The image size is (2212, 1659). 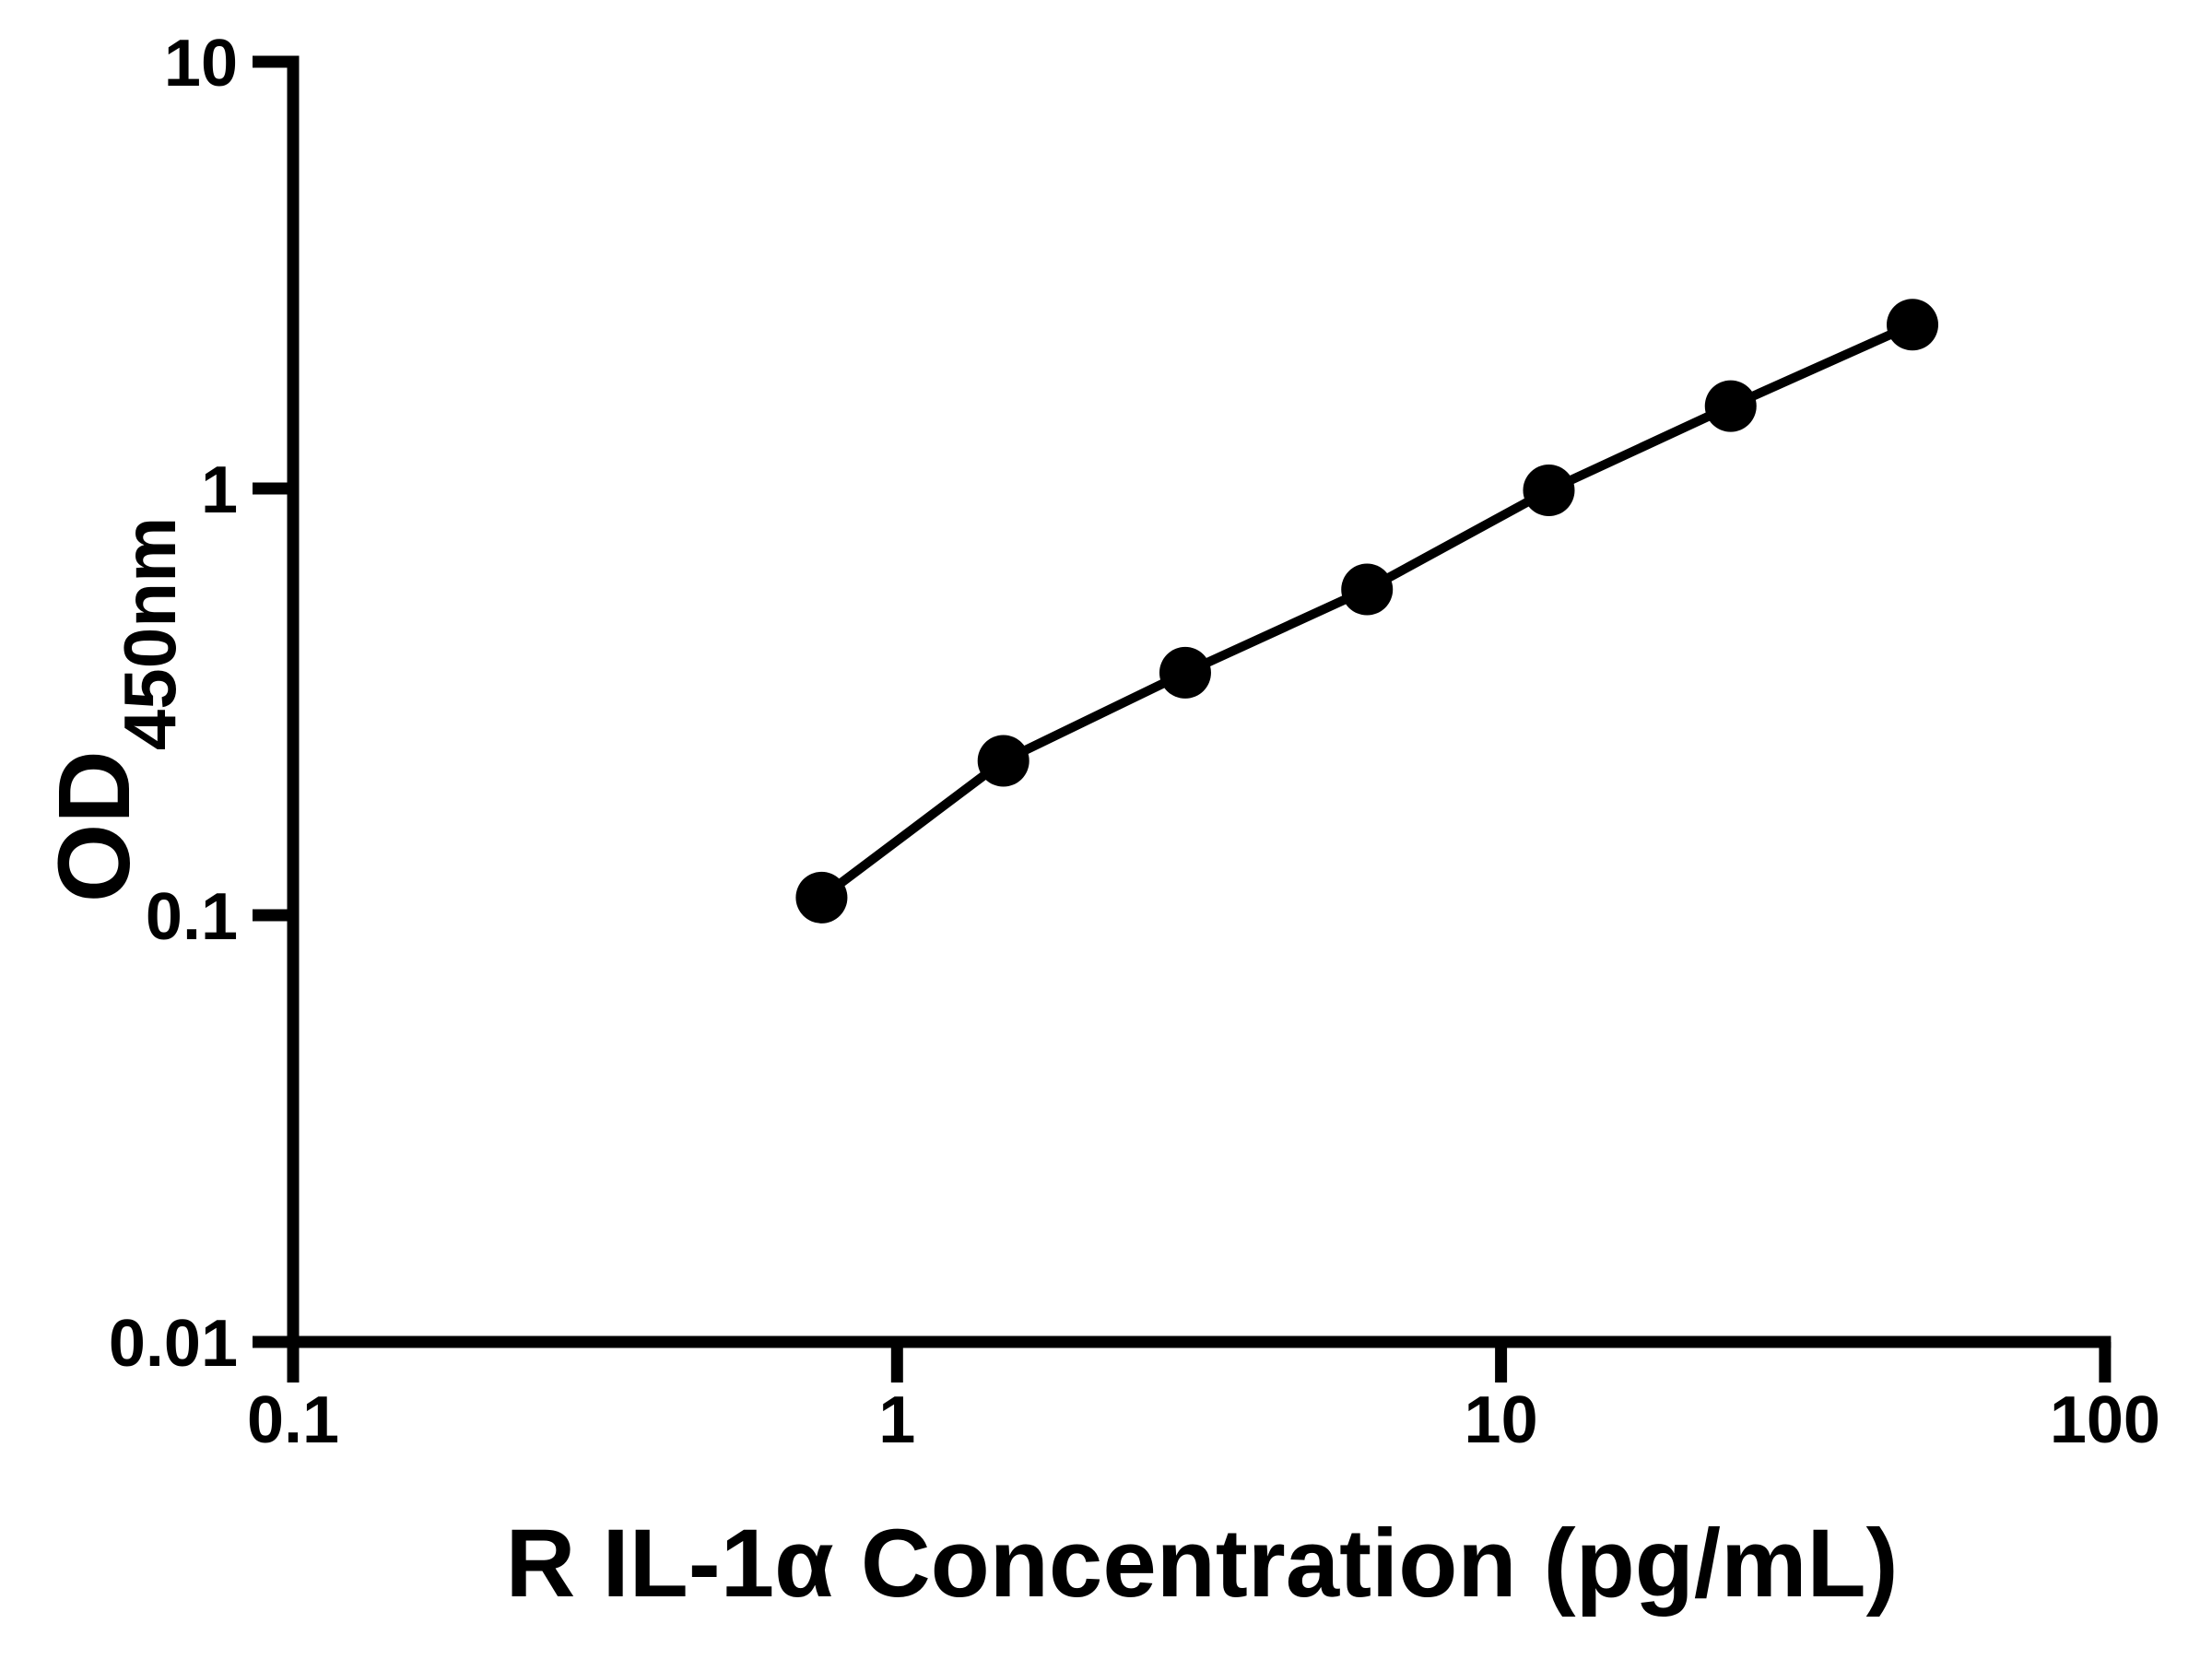 I want to click on x-tick-label-0.1: 0.1, so click(x=293, y=1420).